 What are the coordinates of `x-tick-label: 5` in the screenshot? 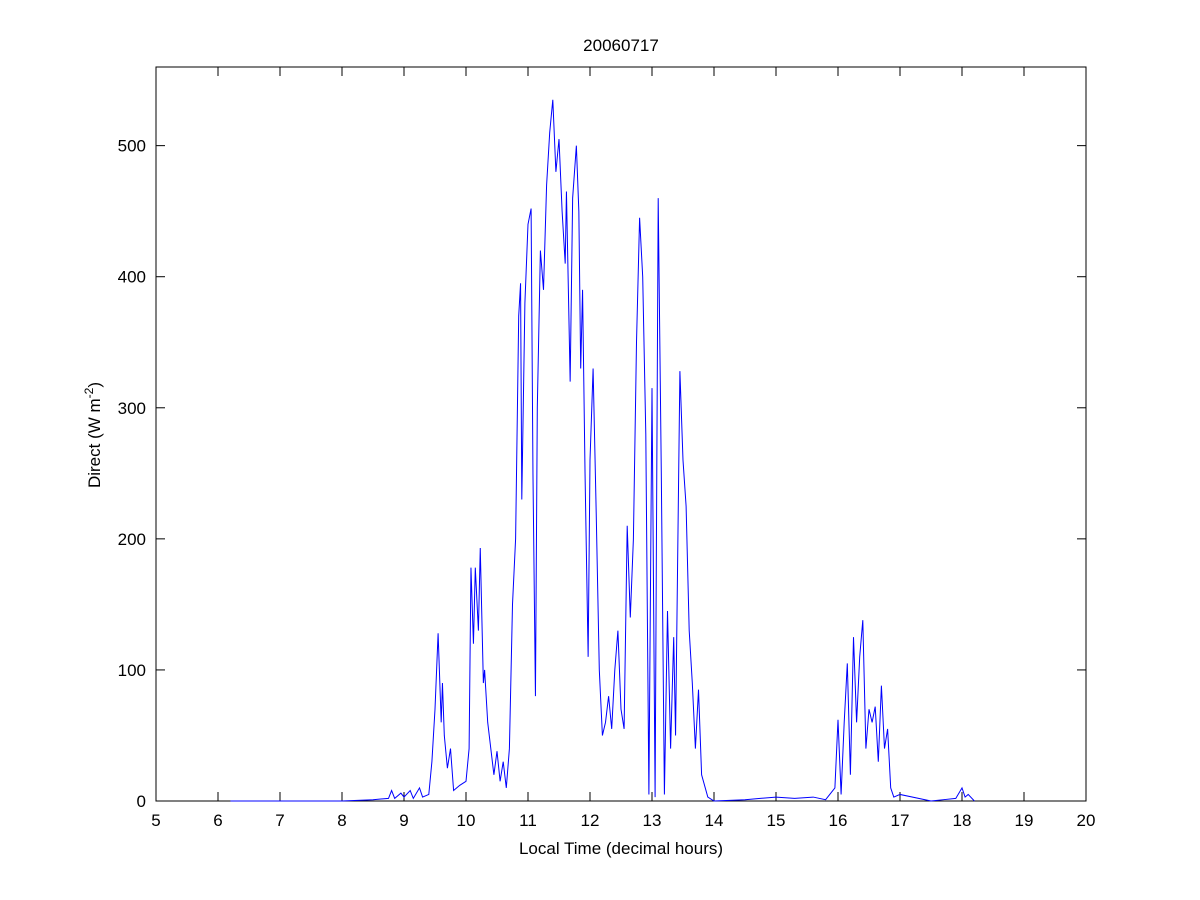 It's located at (155, 820).